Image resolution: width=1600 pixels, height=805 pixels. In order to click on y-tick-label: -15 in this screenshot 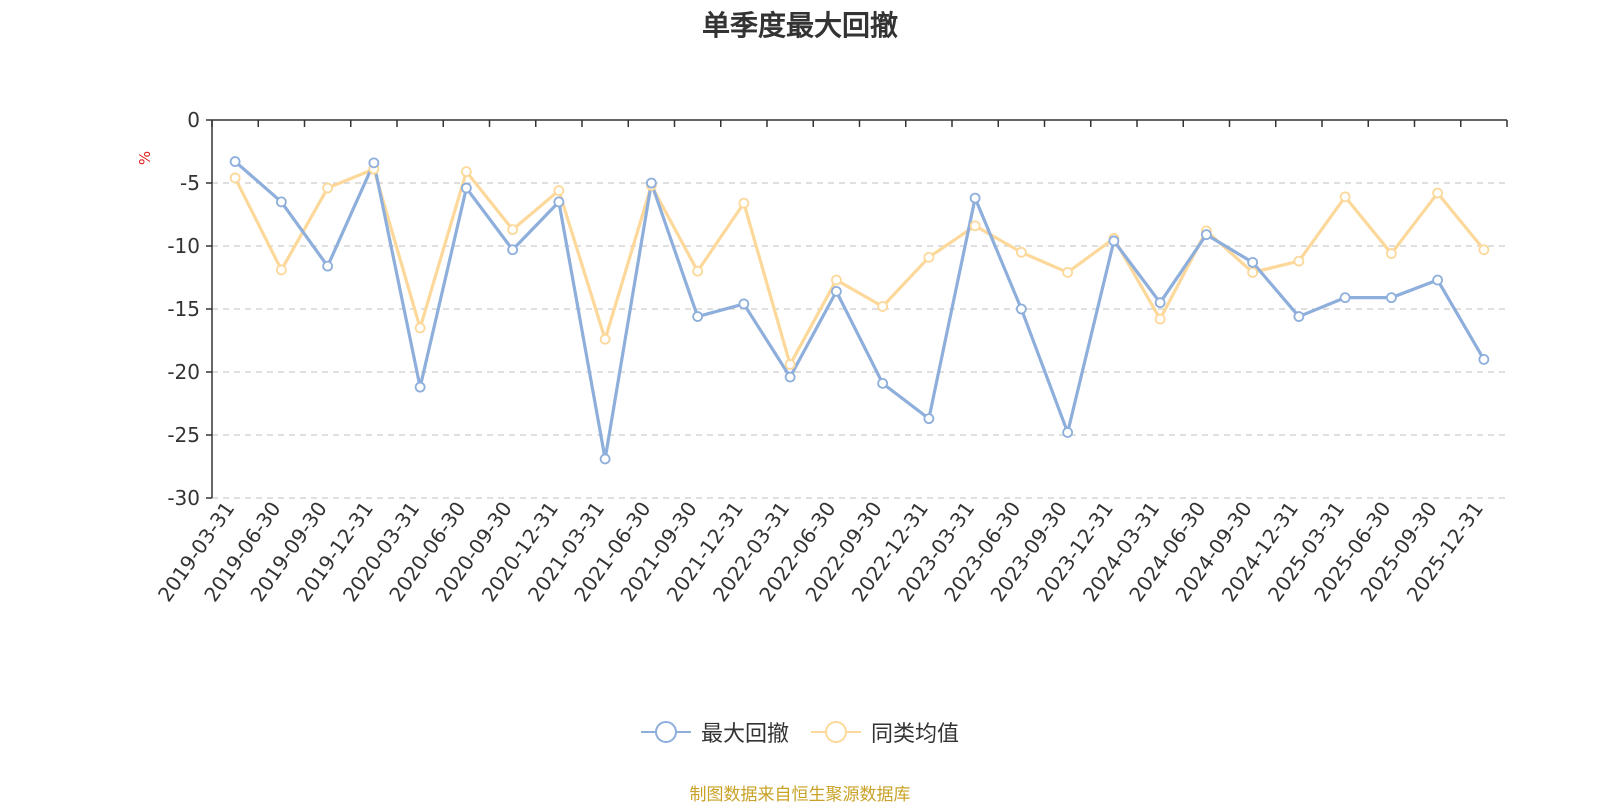, I will do `click(183, 309)`.